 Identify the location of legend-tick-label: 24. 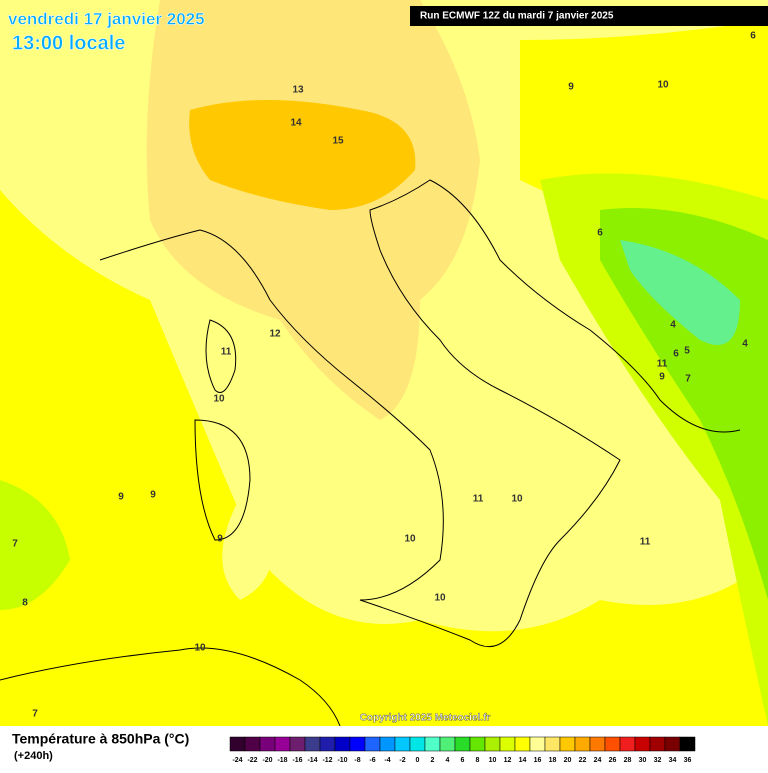
(598, 760).